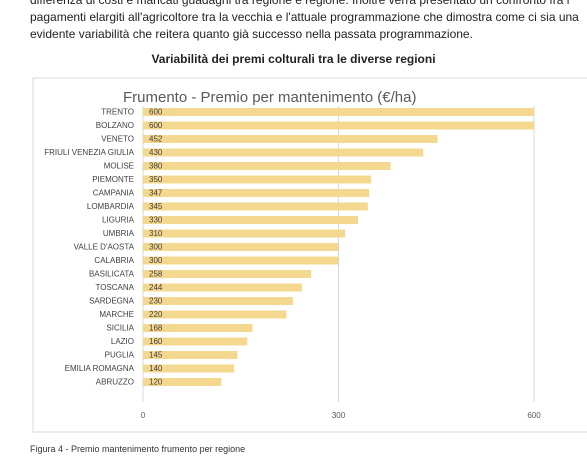  I want to click on y-tick-label: MOLISE, so click(119, 166).